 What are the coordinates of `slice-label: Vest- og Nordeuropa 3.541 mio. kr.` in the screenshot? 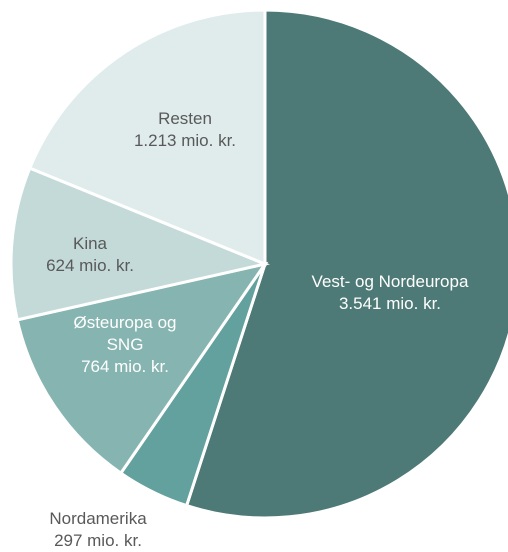 It's located at (390, 293).